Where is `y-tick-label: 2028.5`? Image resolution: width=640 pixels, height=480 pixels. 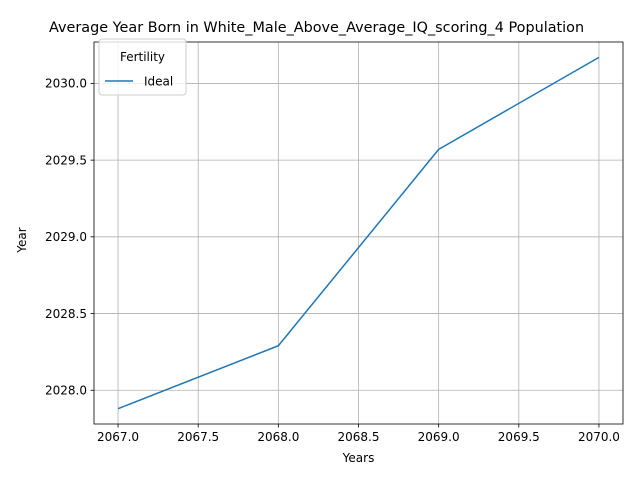
y-tick-label: 2028.5 is located at coordinates (66, 314).